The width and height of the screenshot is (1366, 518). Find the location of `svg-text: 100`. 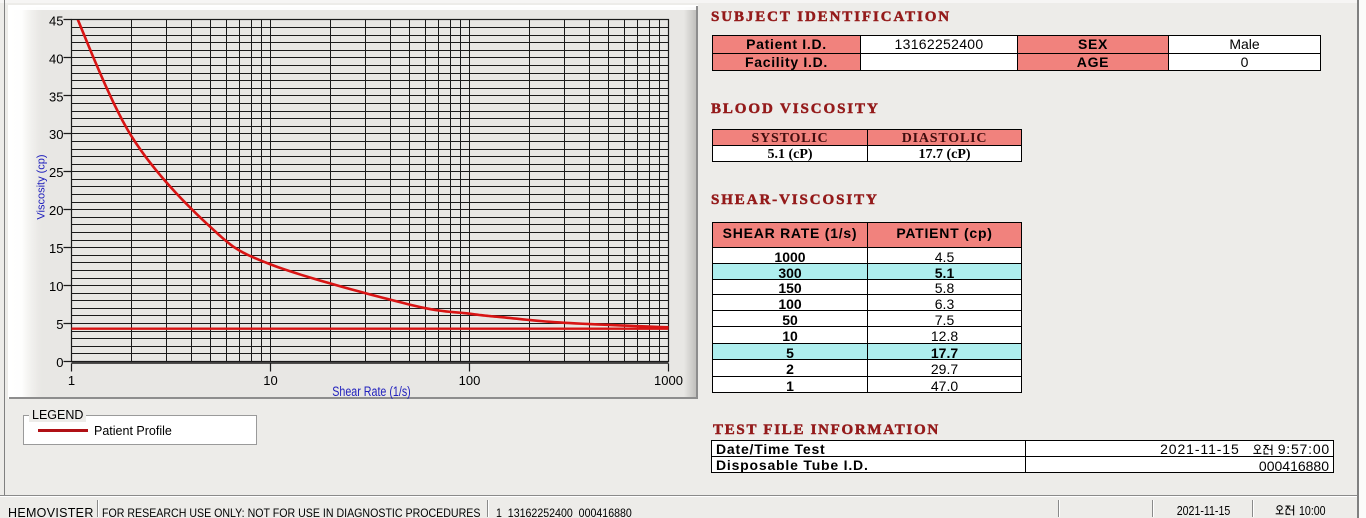

svg-text: 100 is located at coordinates (470, 380).